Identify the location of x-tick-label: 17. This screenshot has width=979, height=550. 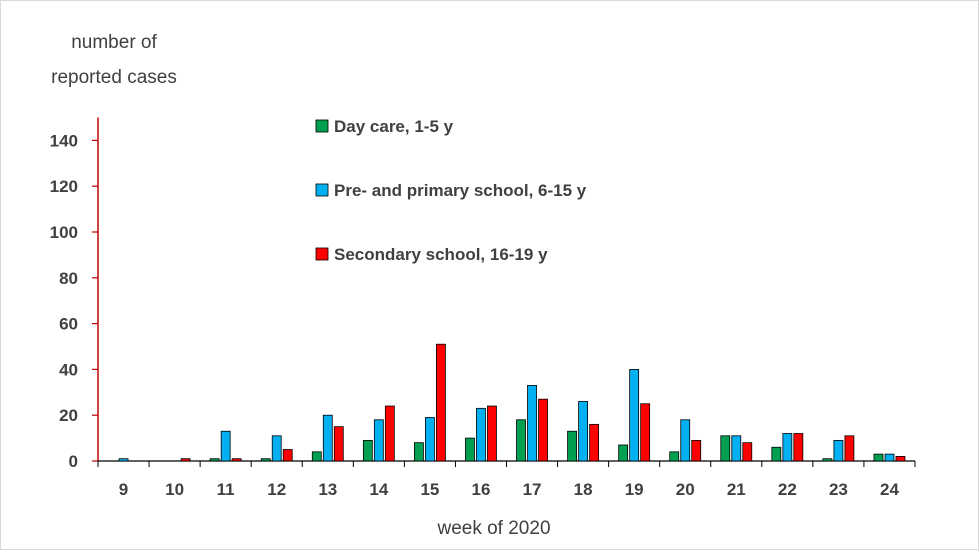
(532, 489).